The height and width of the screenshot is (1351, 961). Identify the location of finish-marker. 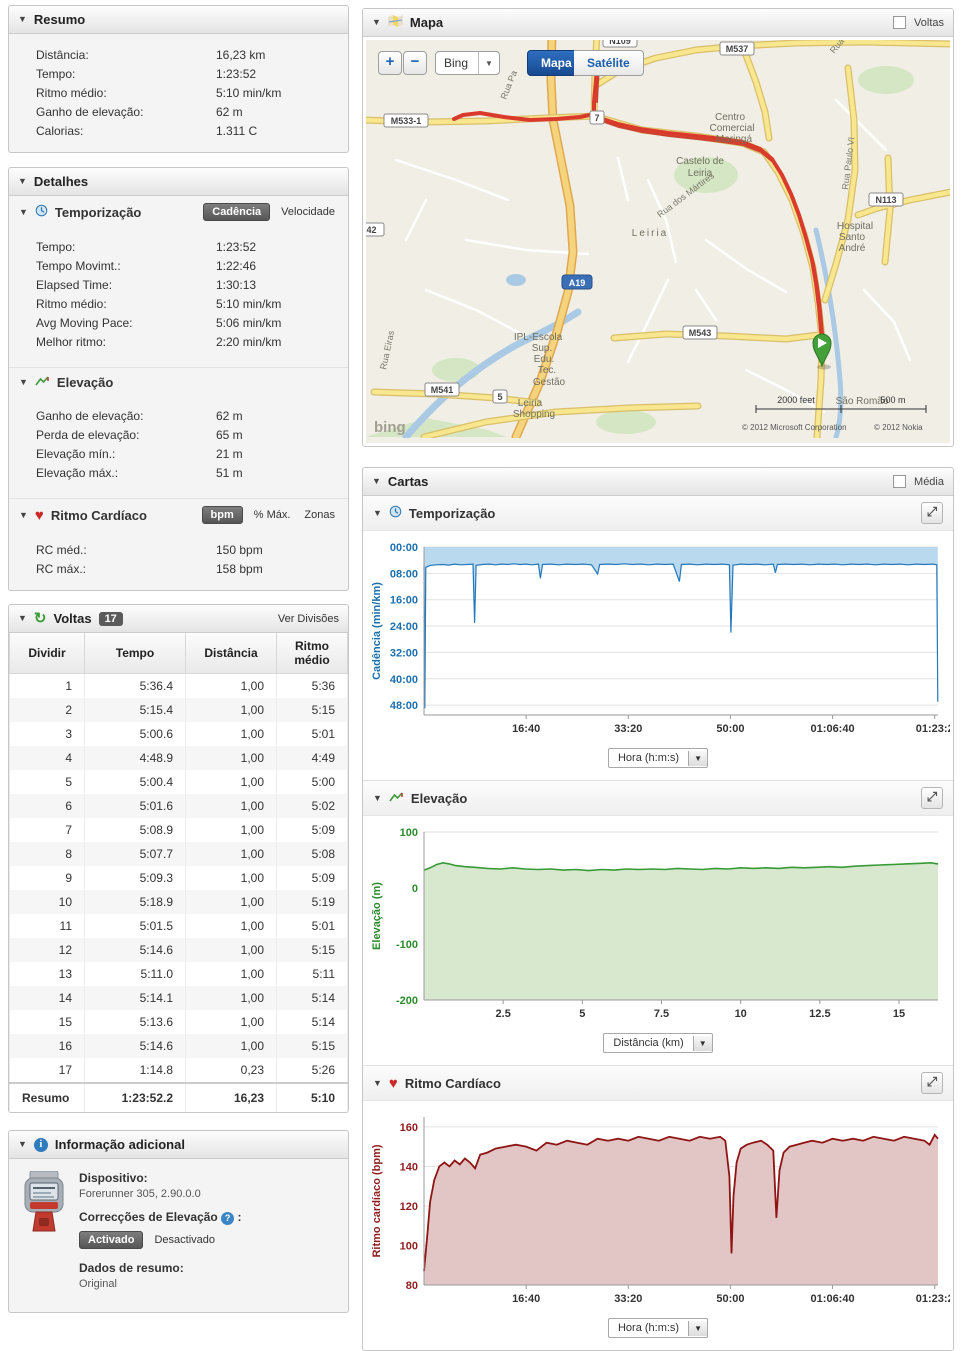
(822, 351).